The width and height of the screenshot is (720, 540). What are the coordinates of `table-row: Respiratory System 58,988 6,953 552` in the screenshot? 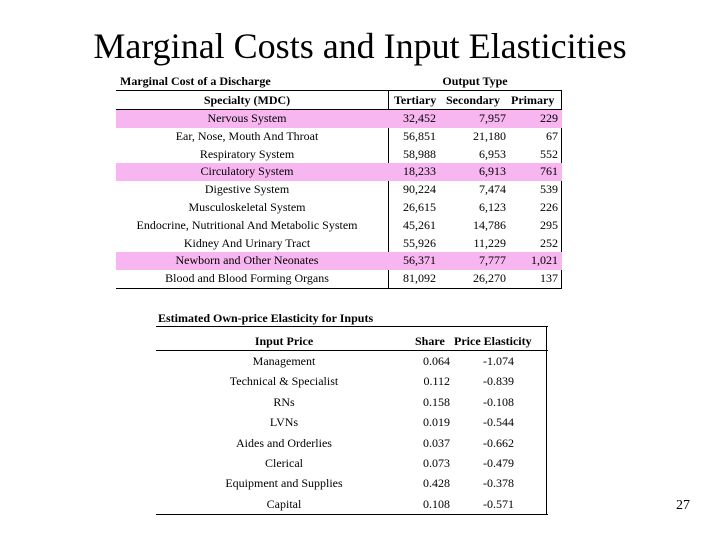 It's located at (339, 155).